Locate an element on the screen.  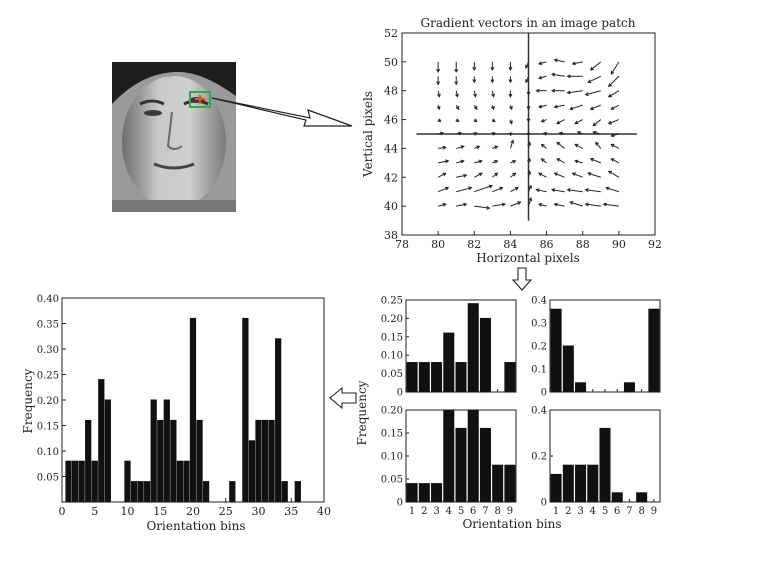
cell-histogram-top-left: 0 0.05 0.10 0.15 0.20 0.25 is located at coordinates (449, 347).